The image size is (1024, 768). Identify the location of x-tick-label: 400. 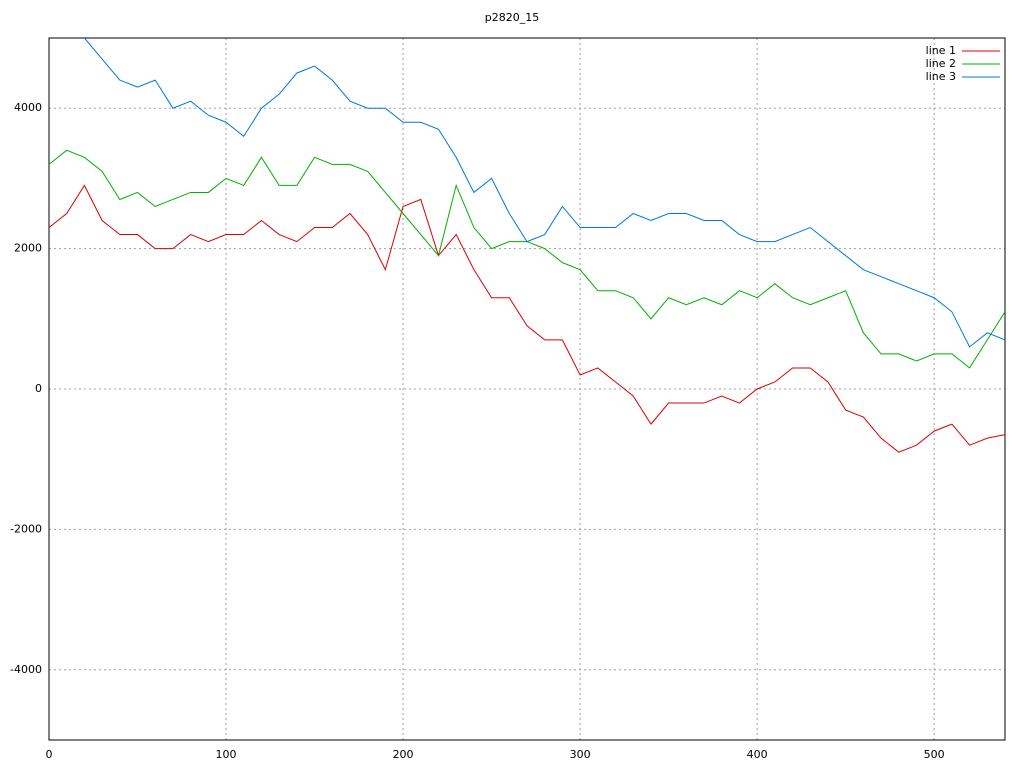
(757, 754).